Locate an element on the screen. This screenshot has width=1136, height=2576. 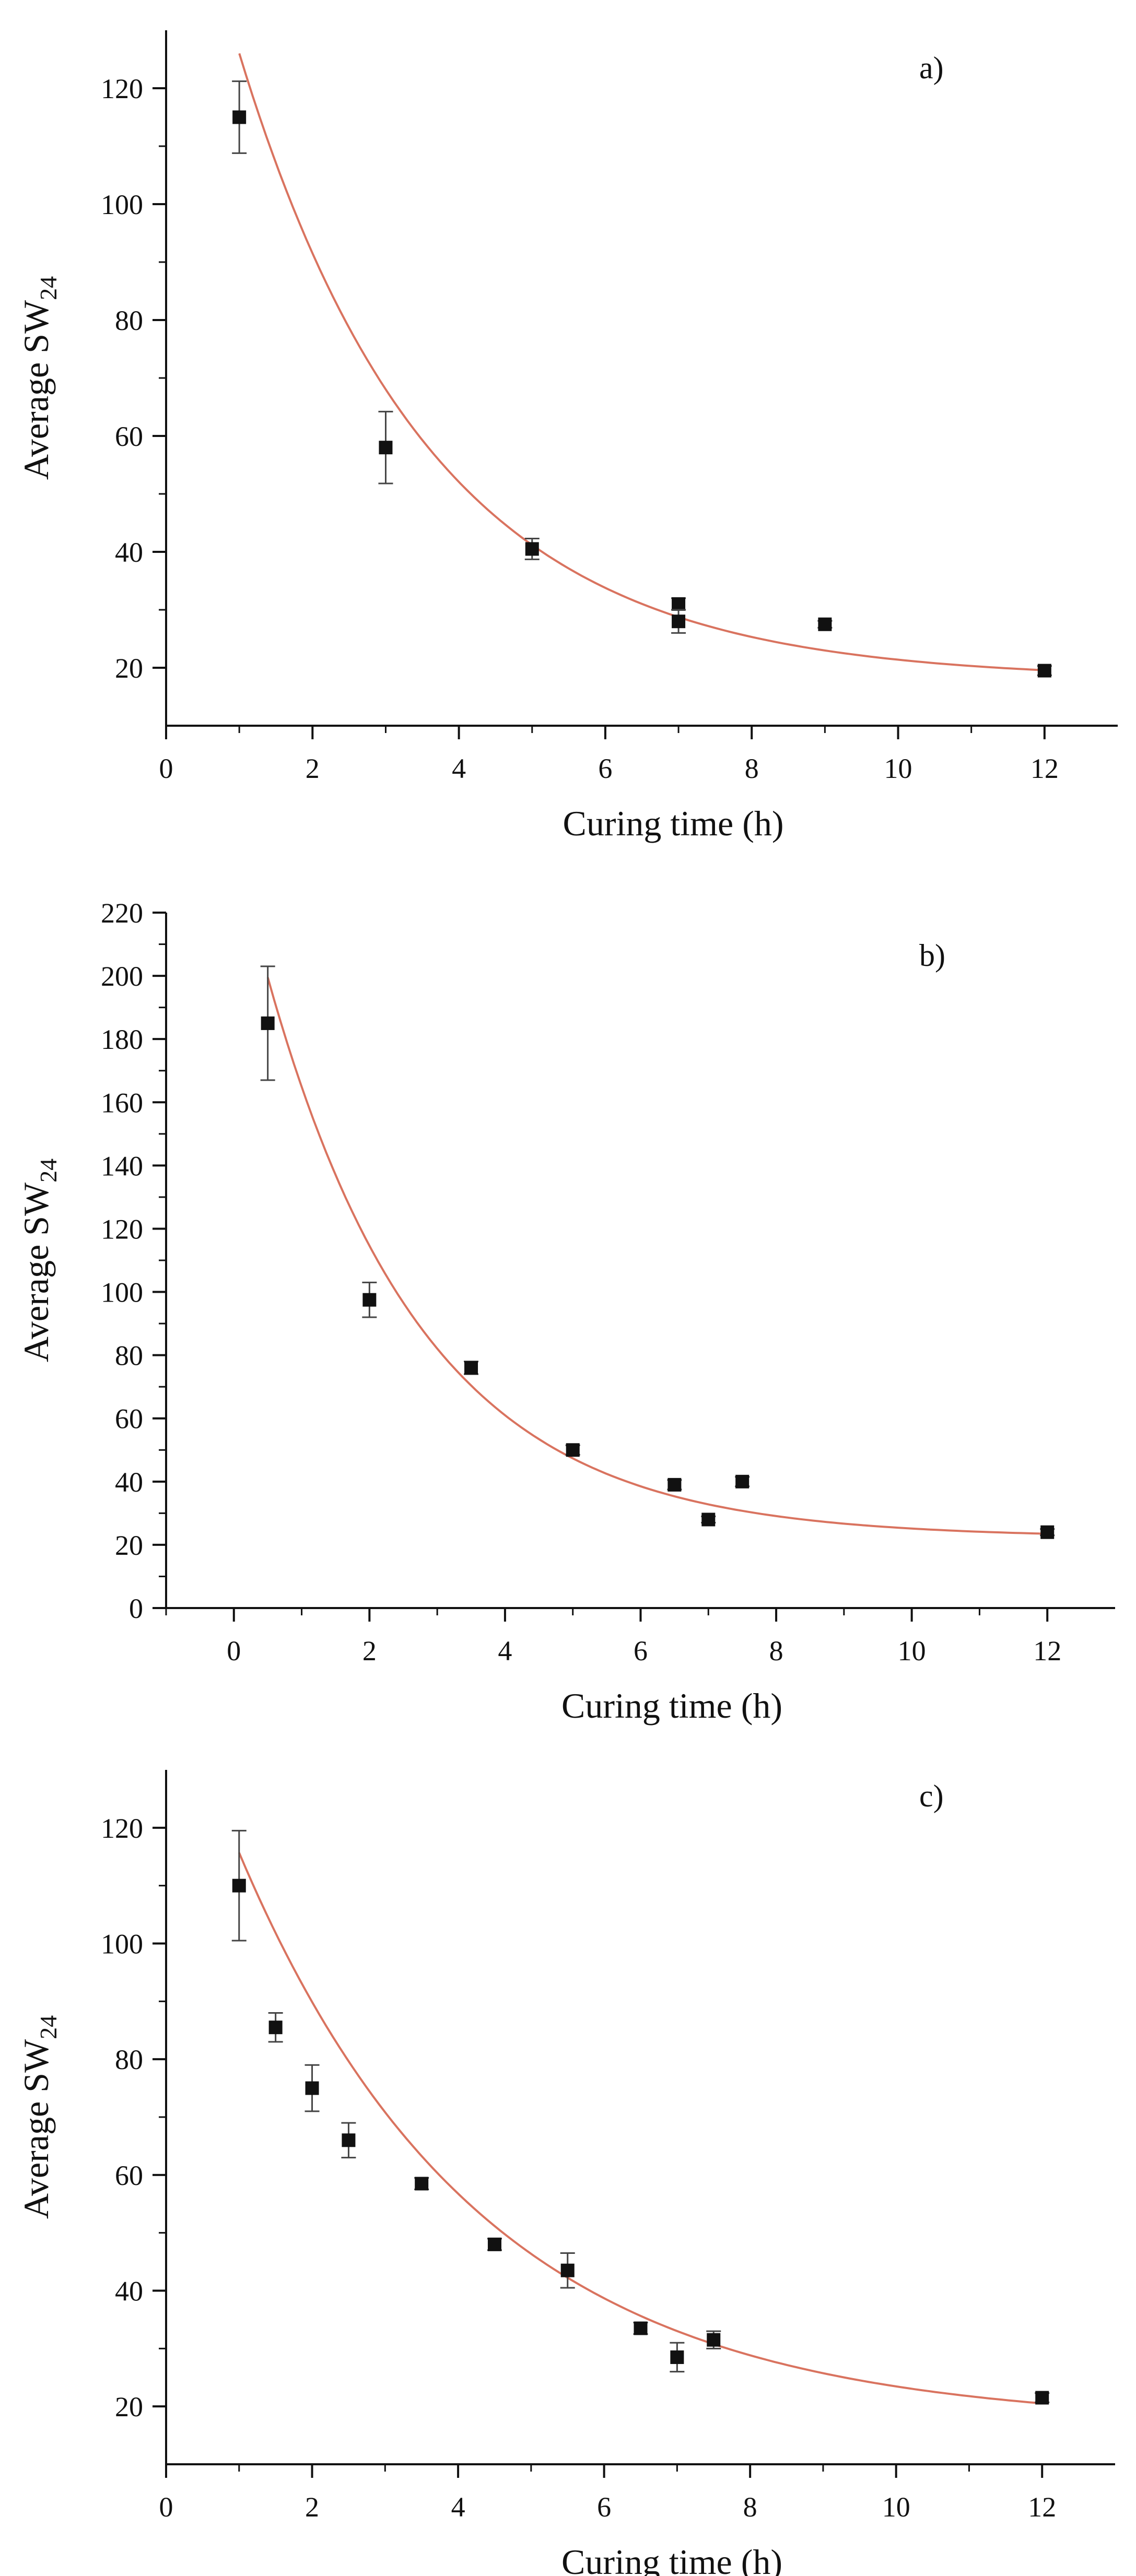
y-tick-label: 180 is located at coordinates (122, 1039).